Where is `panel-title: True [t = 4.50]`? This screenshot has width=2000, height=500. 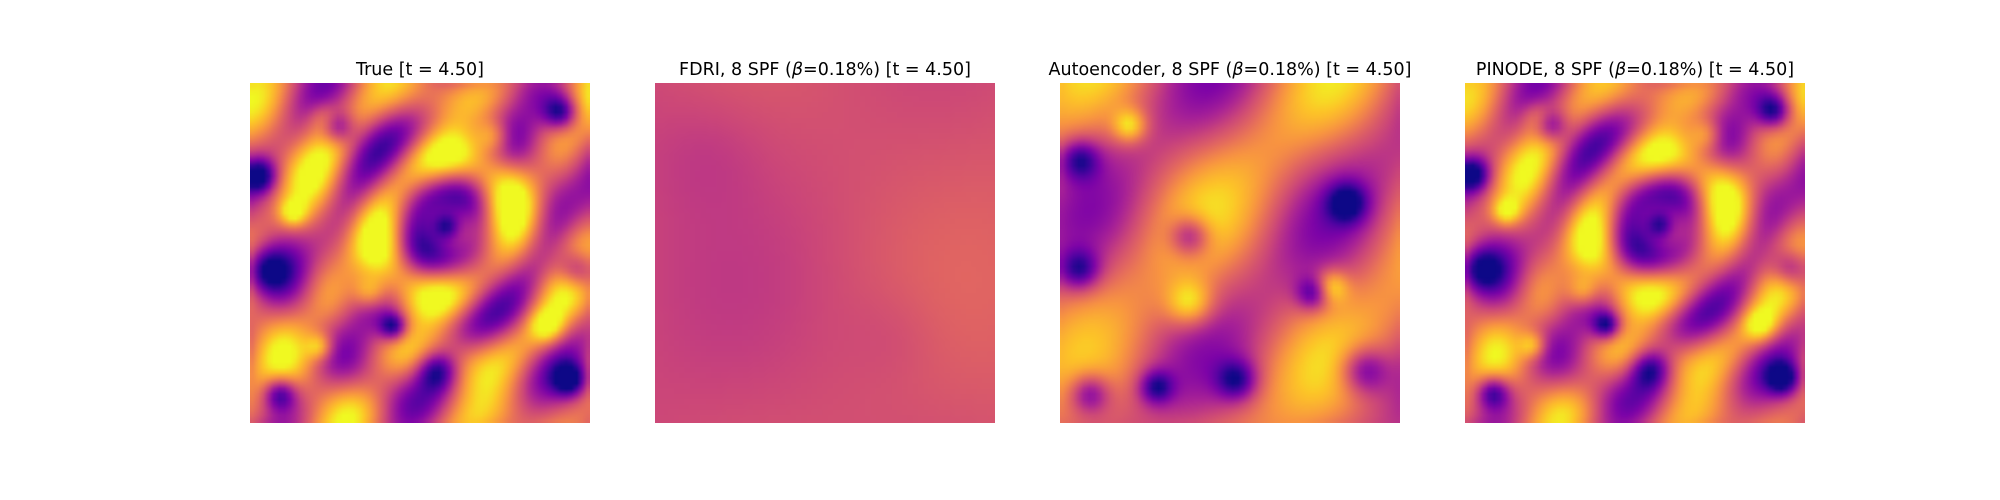 panel-title: True [t = 4.50] is located at coordinates (420, 70).